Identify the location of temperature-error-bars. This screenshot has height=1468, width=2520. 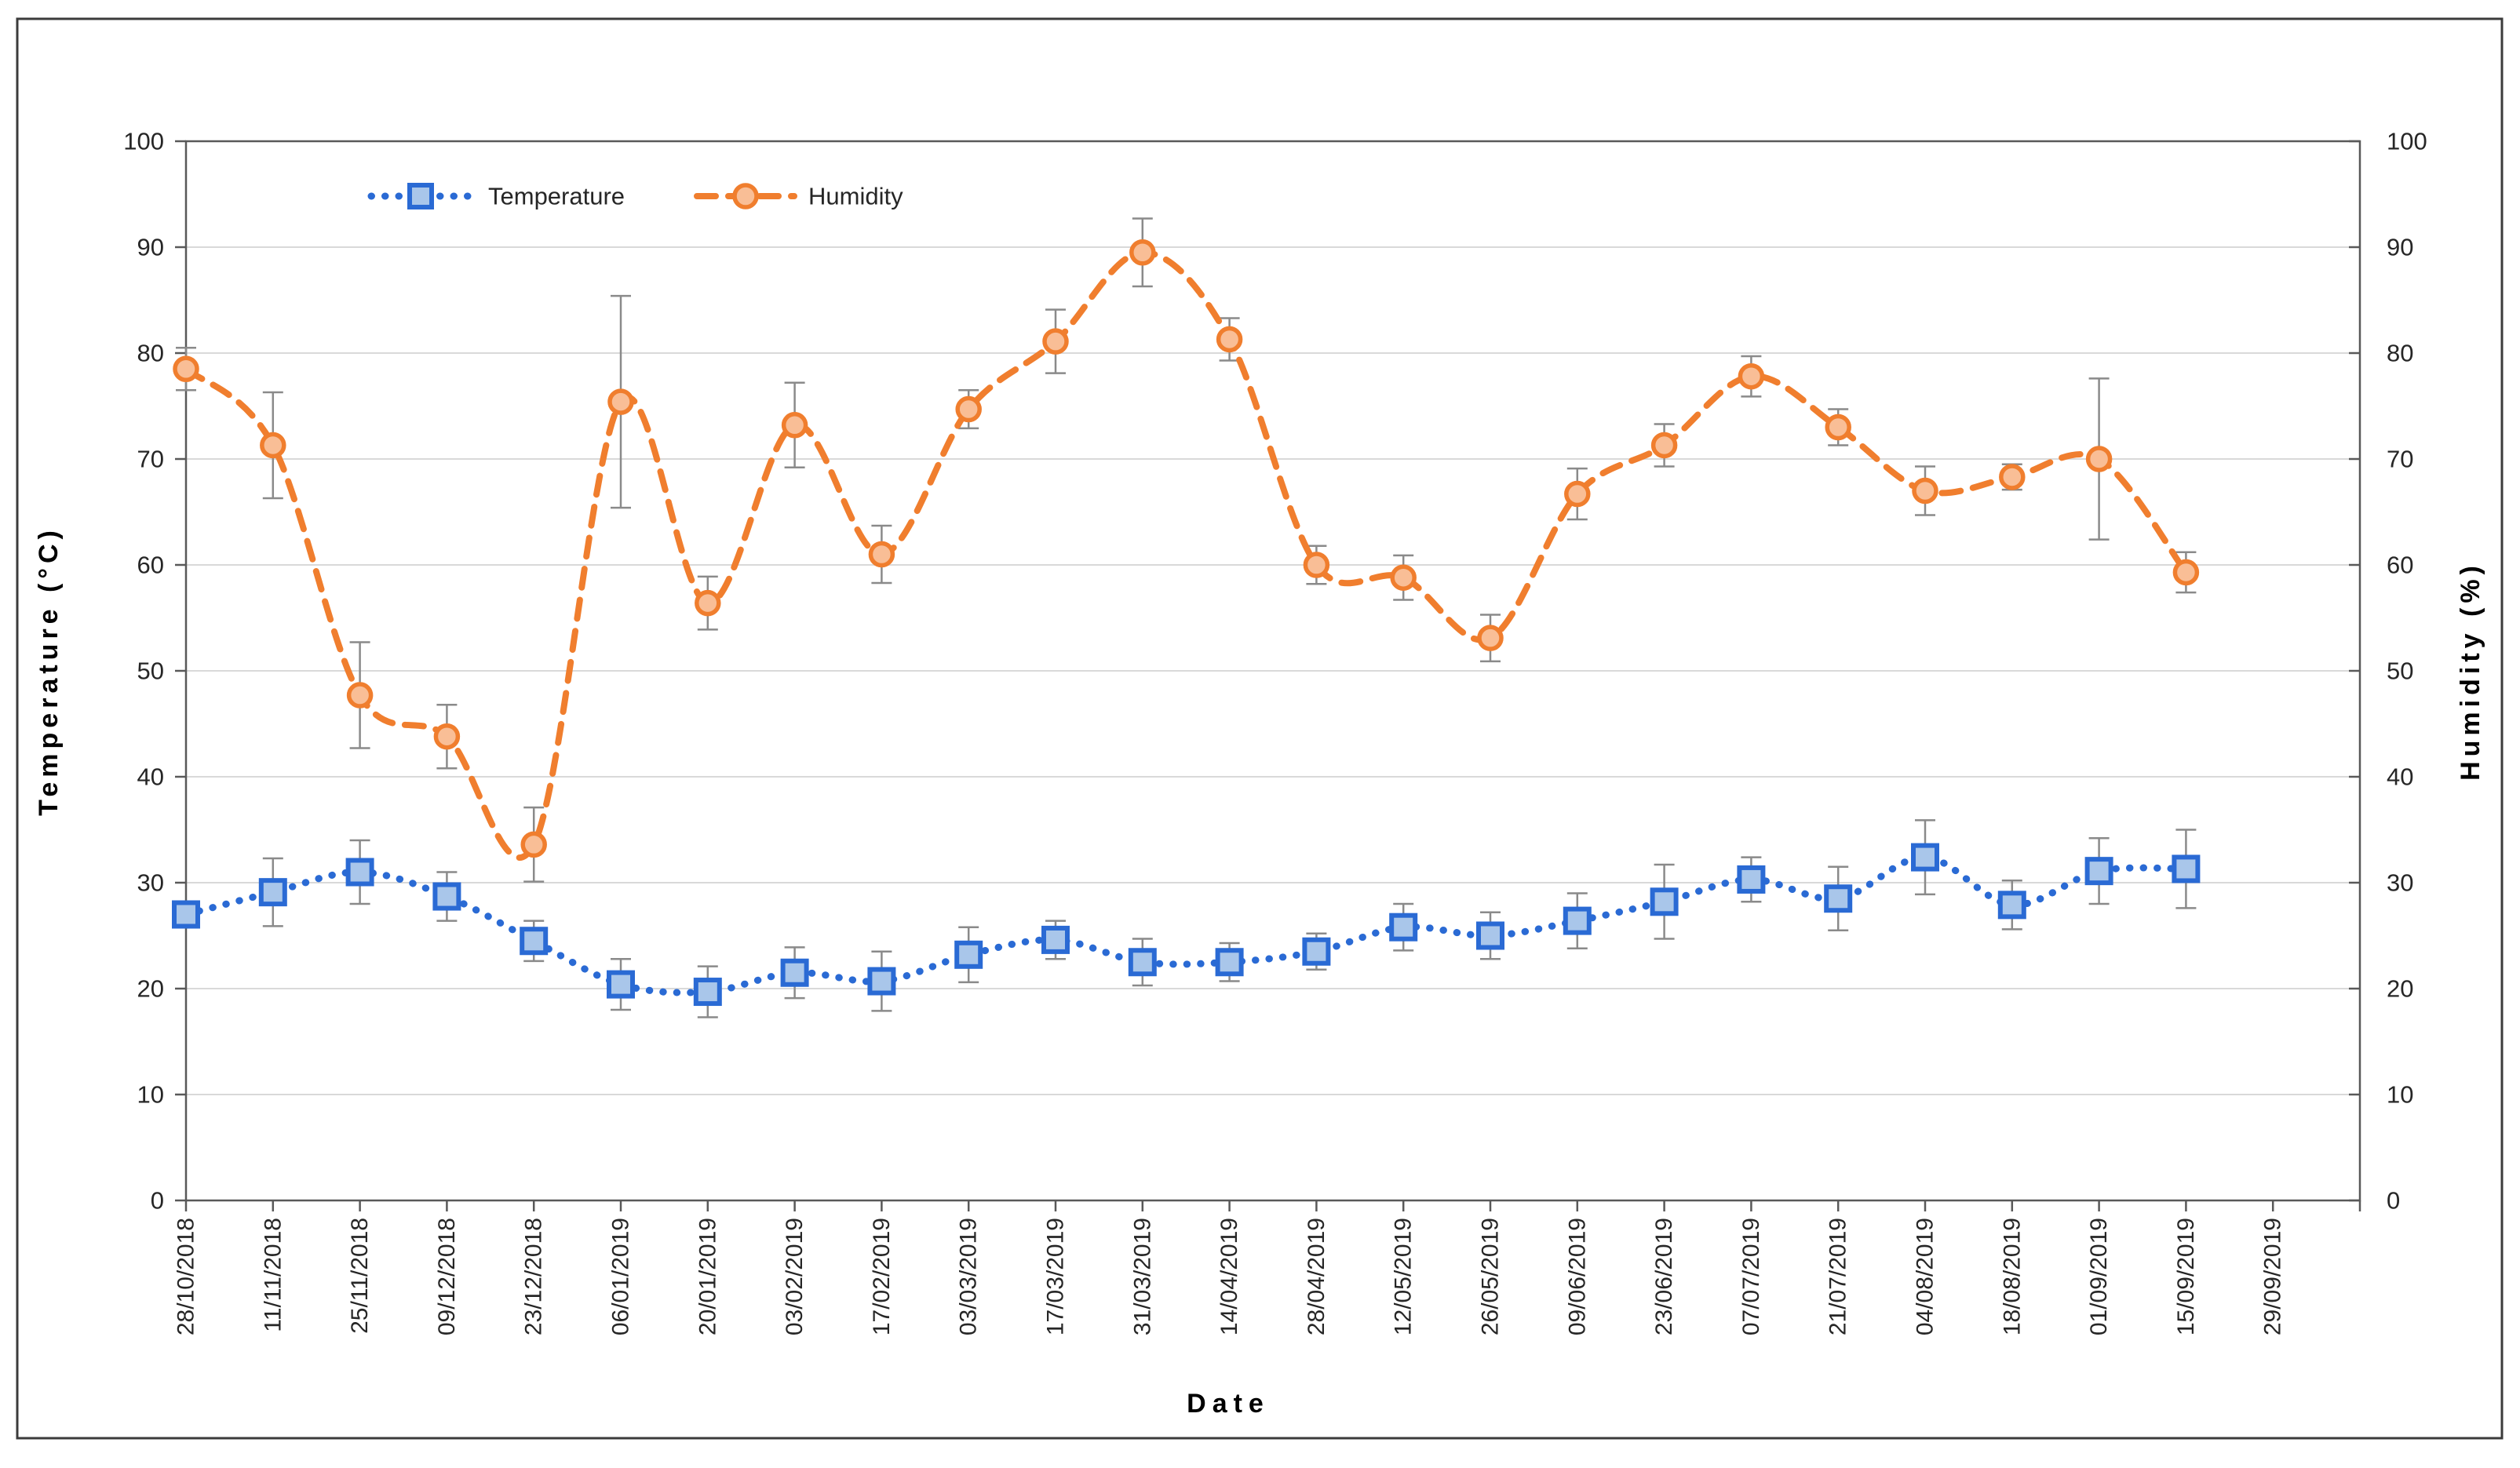
(1186, 919).